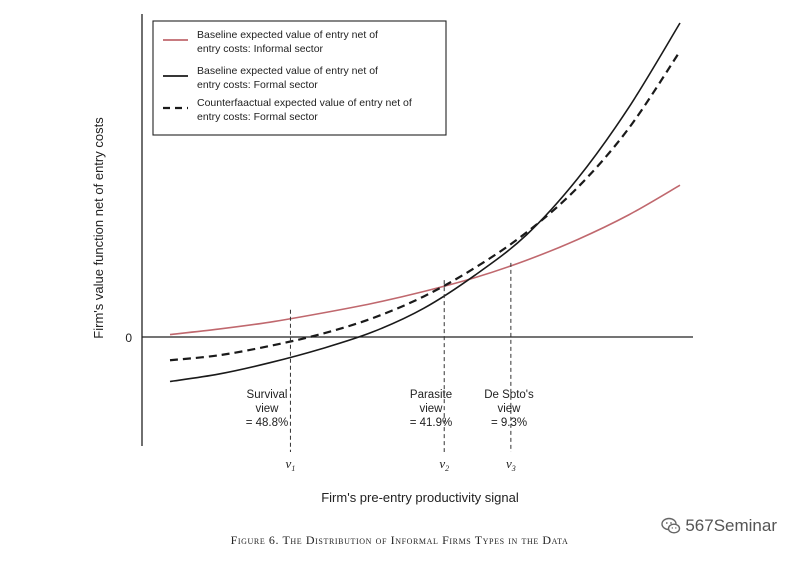  What do you see at coordinates (267, 409) in the screenshot?
I see `region-text-nu1-1: view` at bounding box center [267, 409].